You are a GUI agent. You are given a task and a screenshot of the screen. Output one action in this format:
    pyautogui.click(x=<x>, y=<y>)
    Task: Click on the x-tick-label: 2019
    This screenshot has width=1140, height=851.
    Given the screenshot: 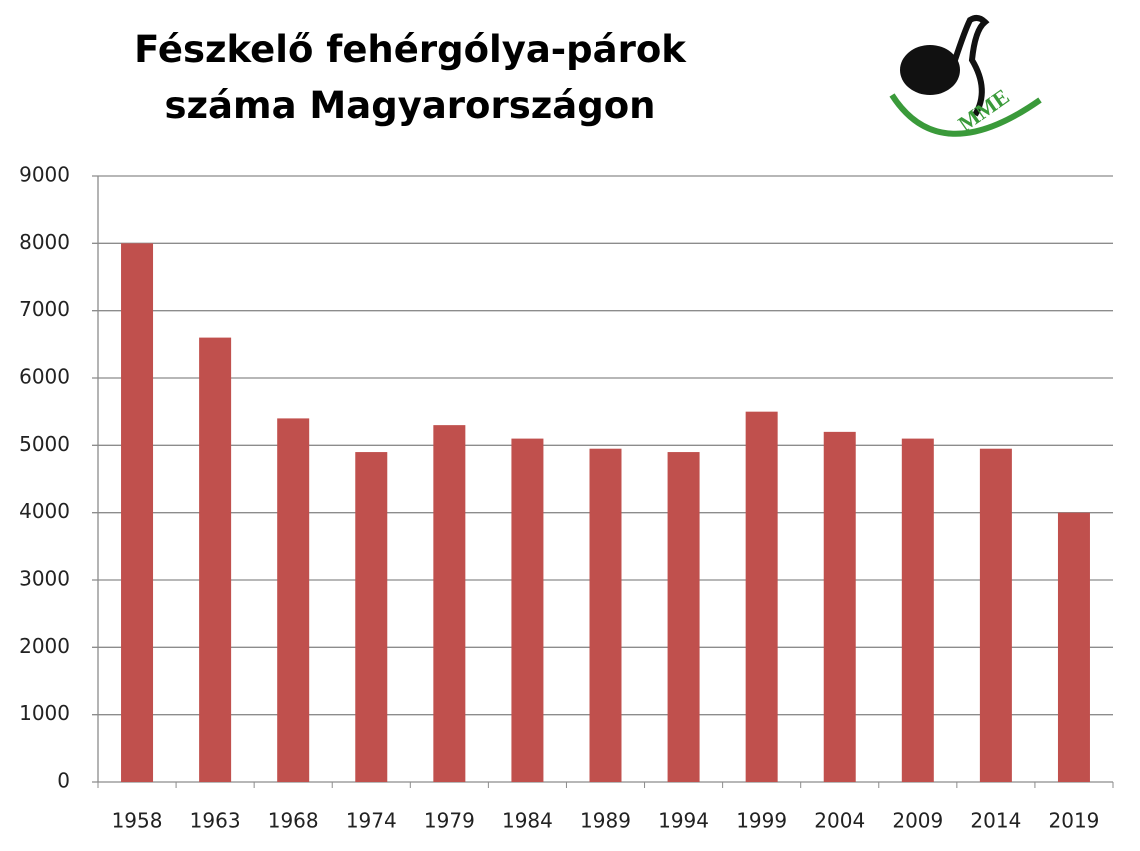 What is the action you would take?
    pyautogui.click(x=1074, y=821)
    